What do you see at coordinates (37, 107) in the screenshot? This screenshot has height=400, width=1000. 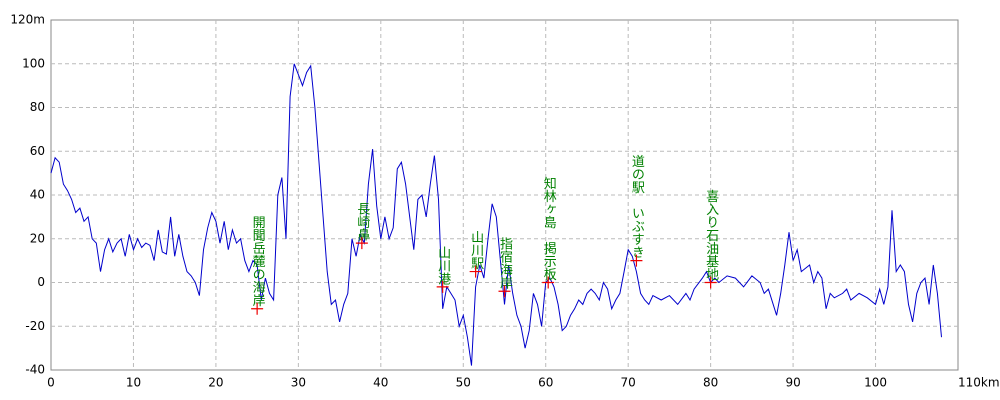 I see `y-tick-label: 80` at bounding box center [37, 107].